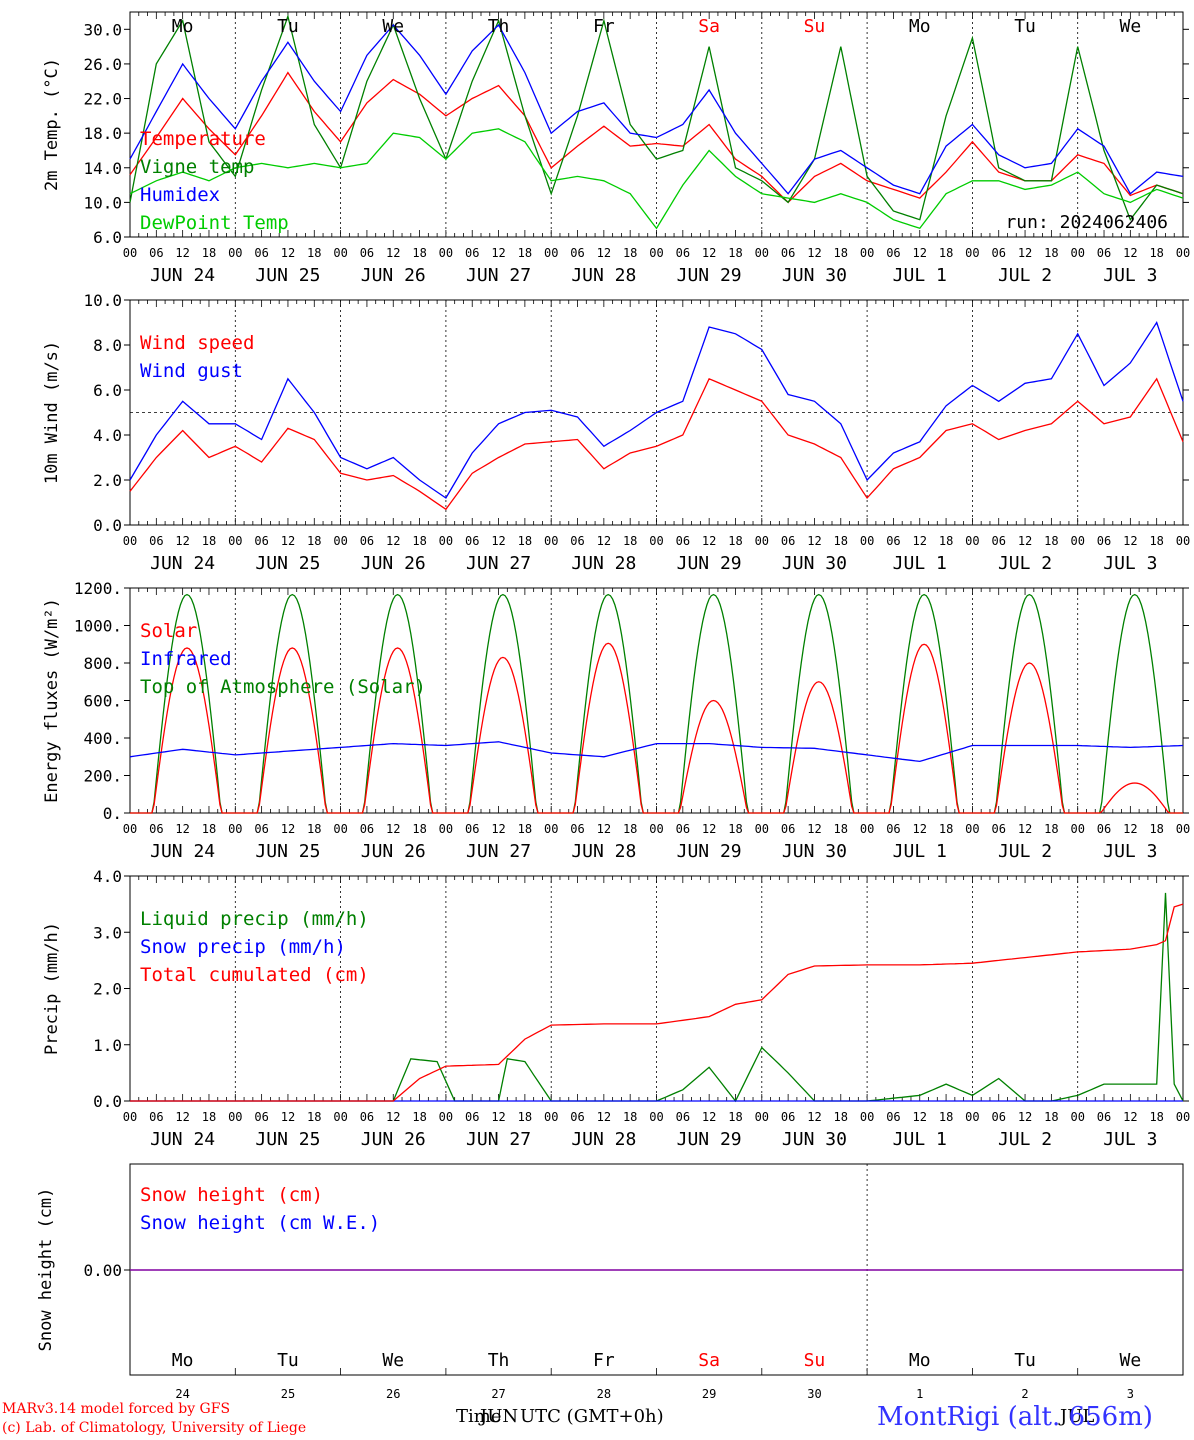  I want to click on weekday-label: Sa, so click(709, 26).